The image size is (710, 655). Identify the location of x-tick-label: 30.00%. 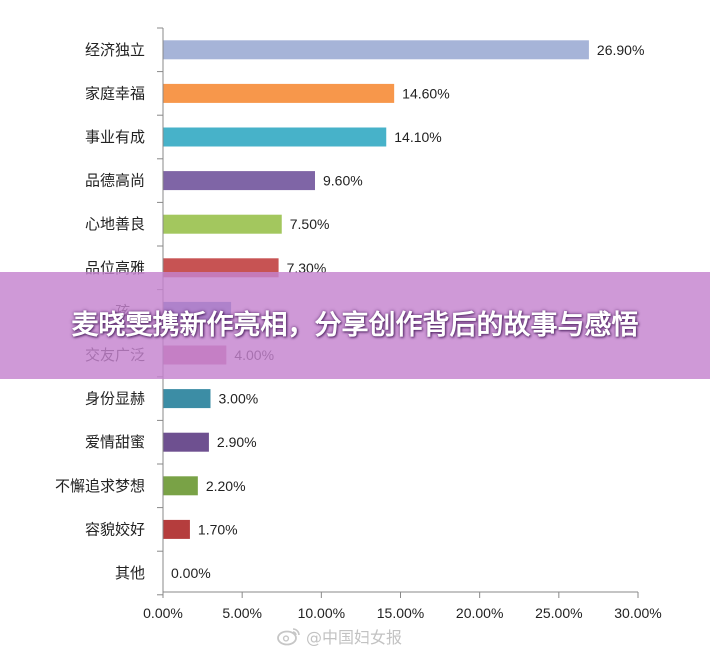
(637, 613).